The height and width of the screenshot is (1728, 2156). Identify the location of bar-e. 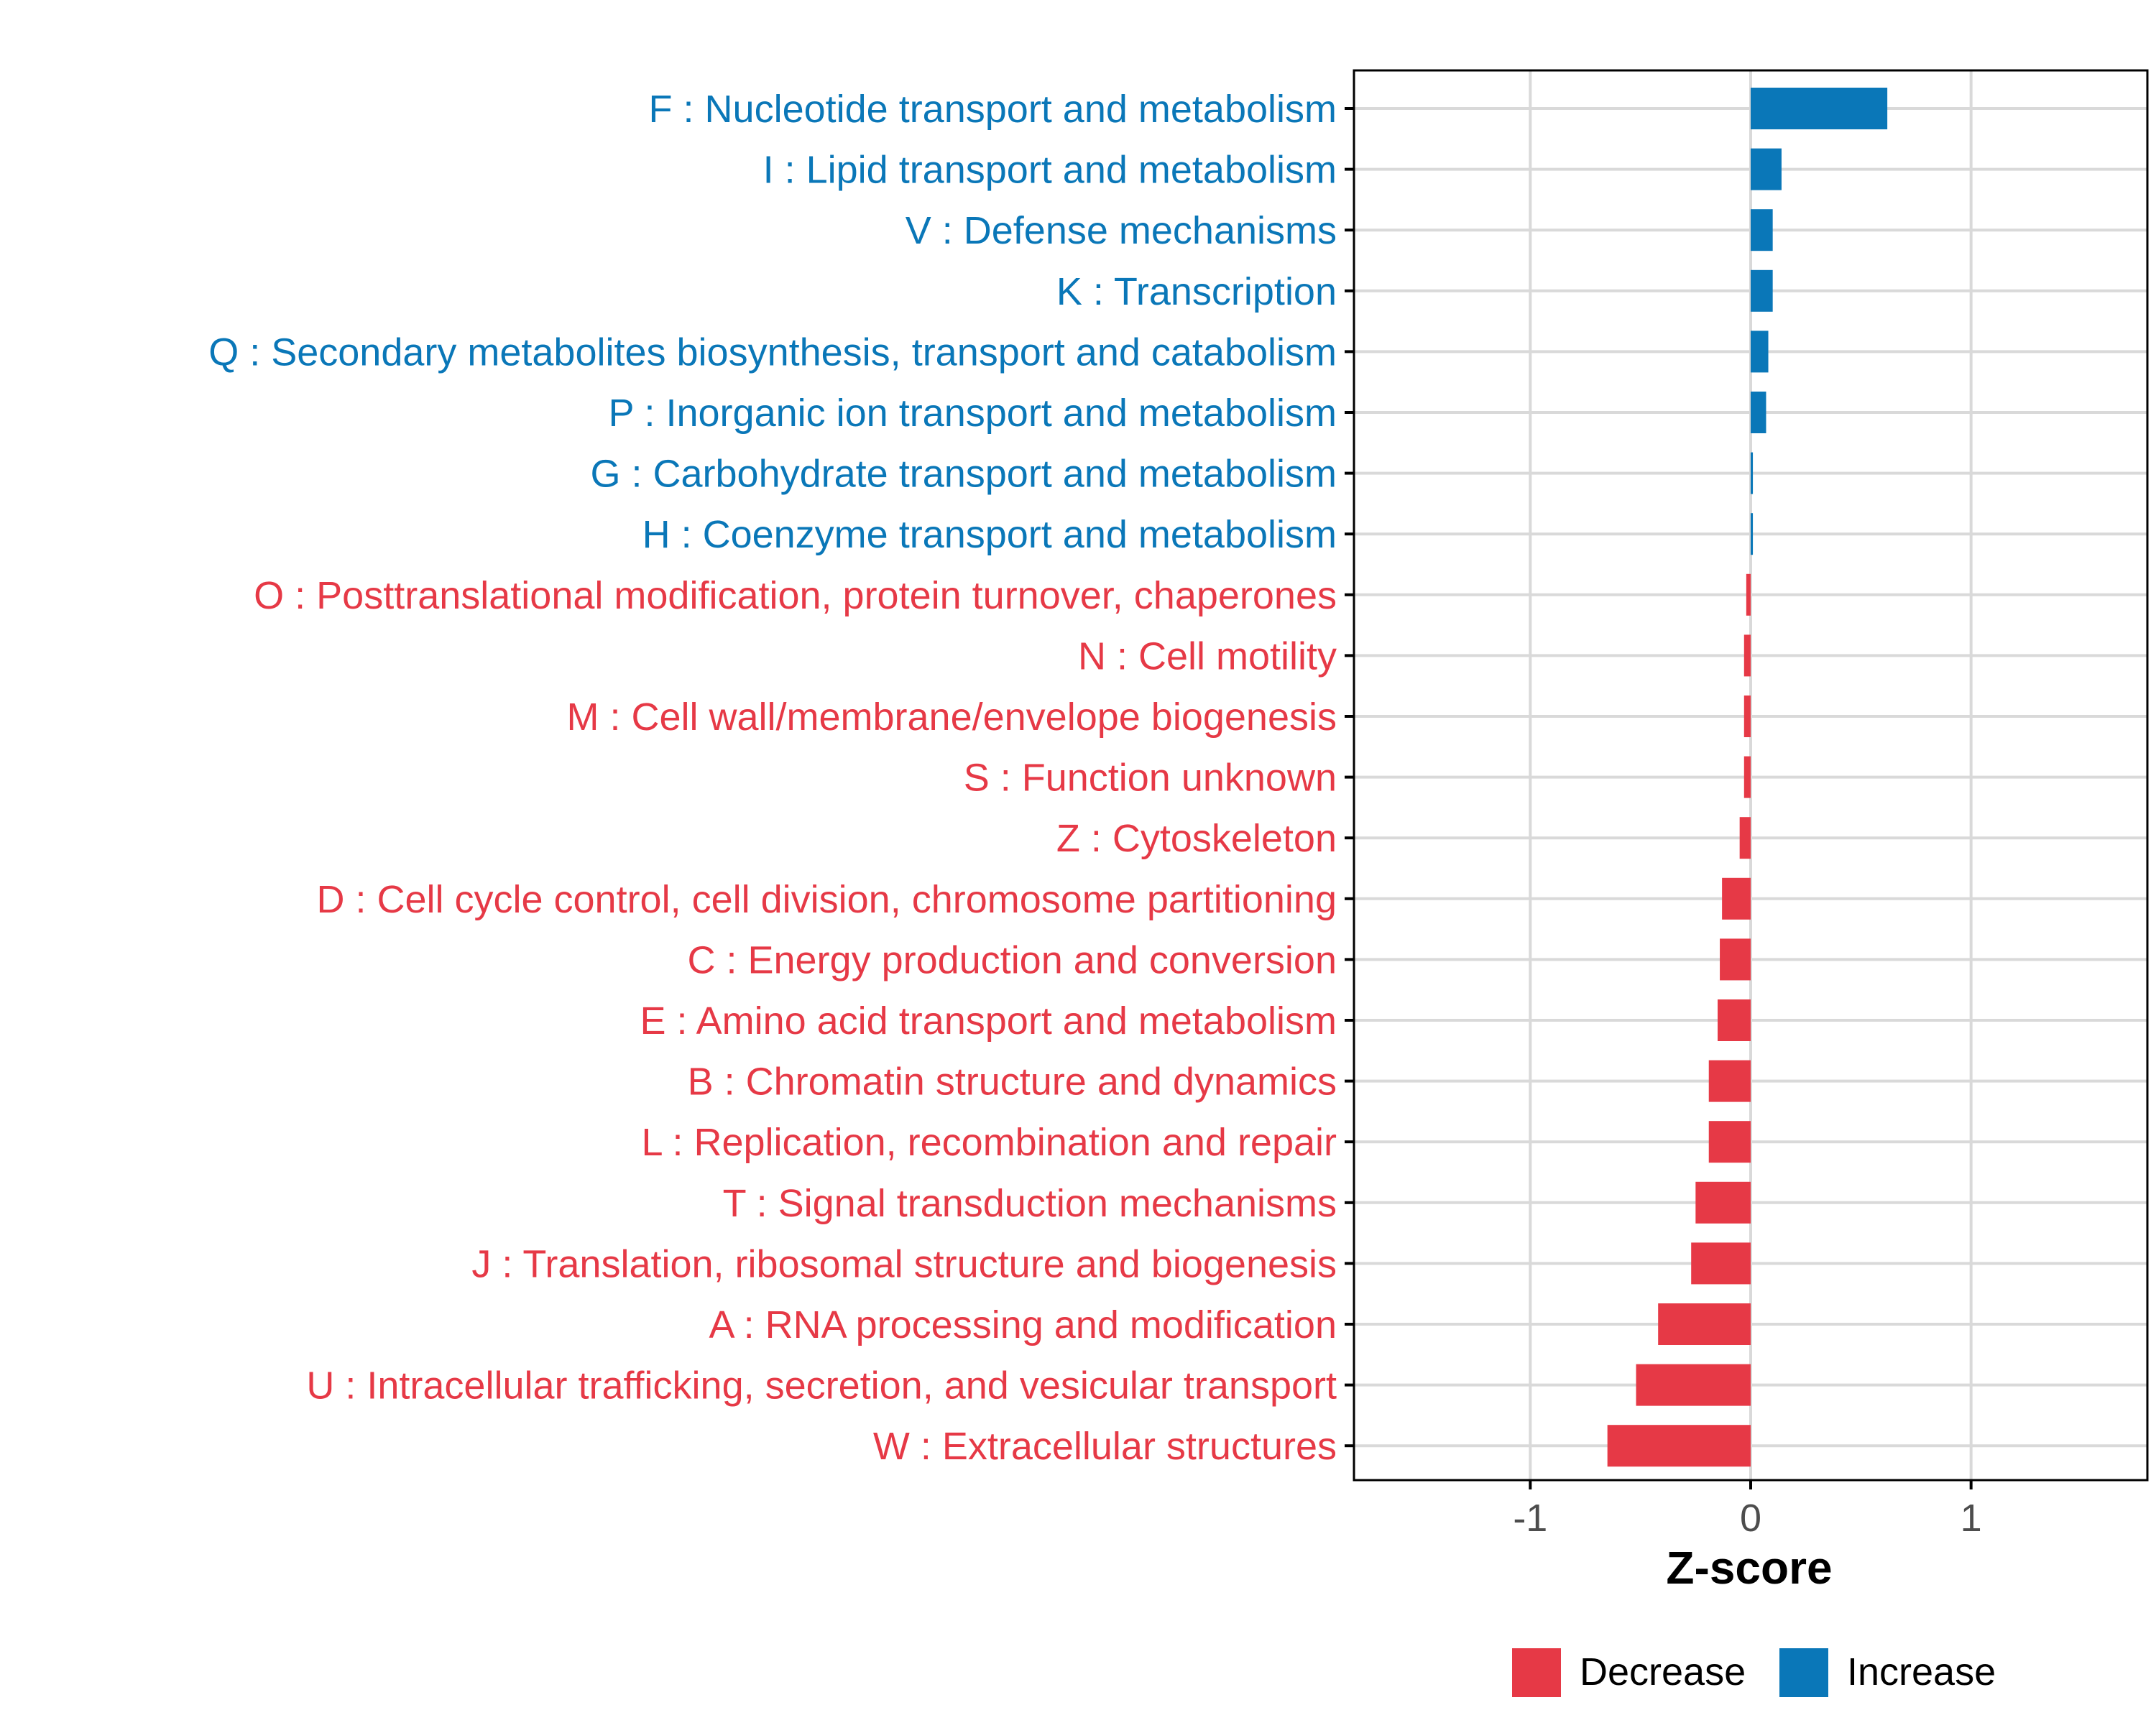
(1734, 1020).